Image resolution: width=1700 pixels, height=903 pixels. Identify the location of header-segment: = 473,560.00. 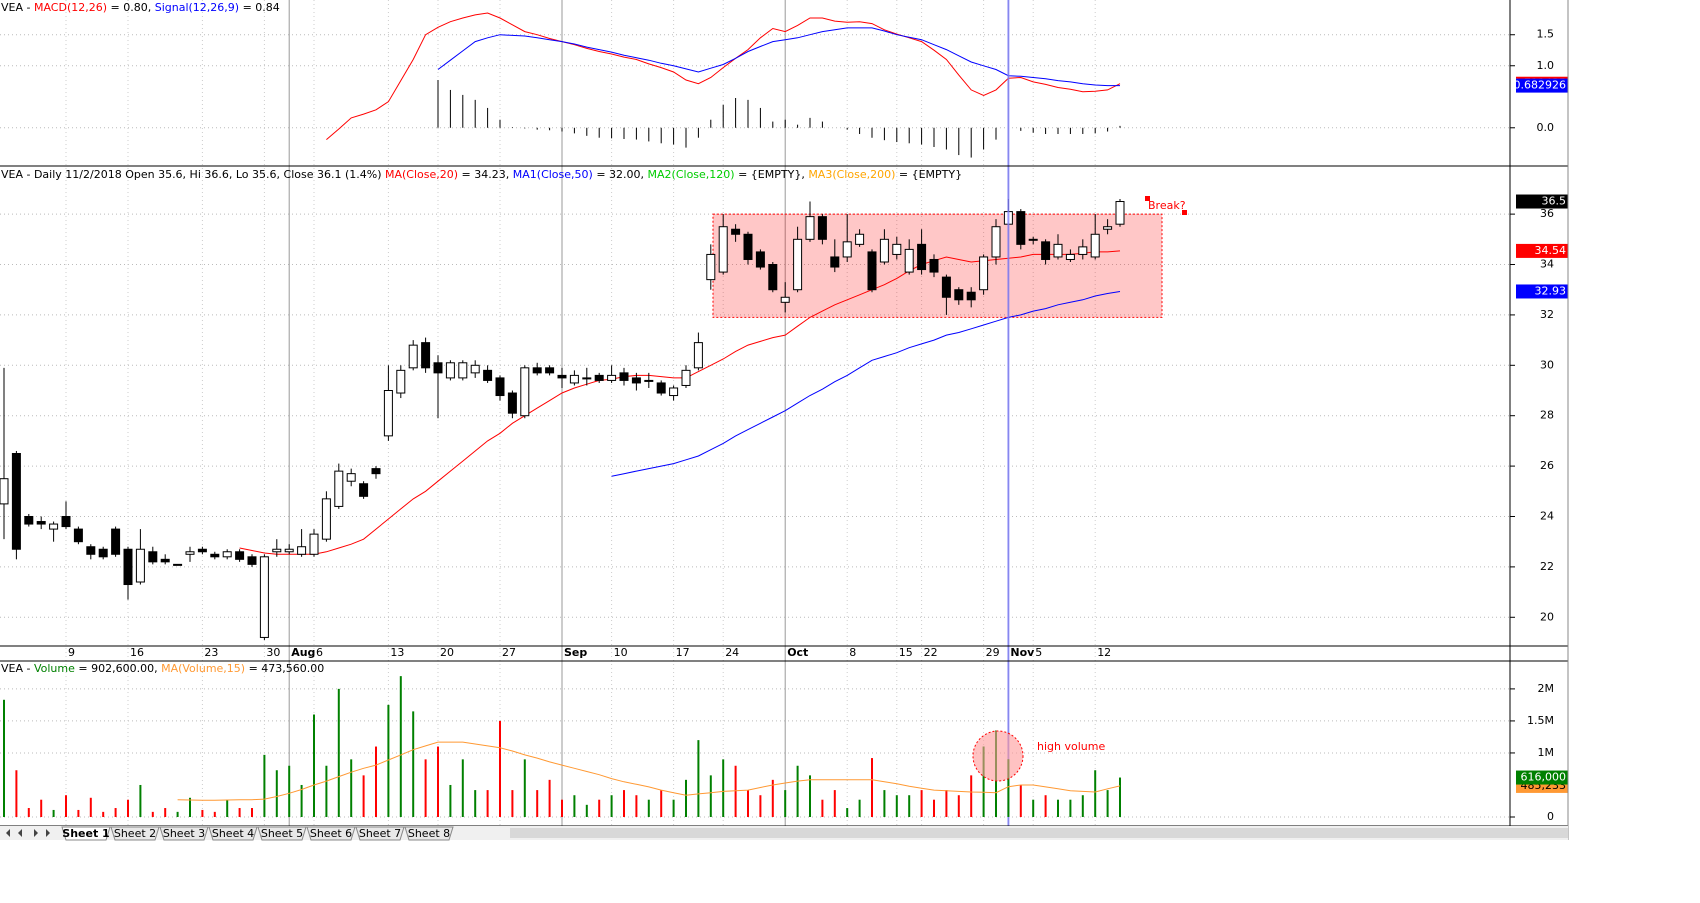
(284, 668).